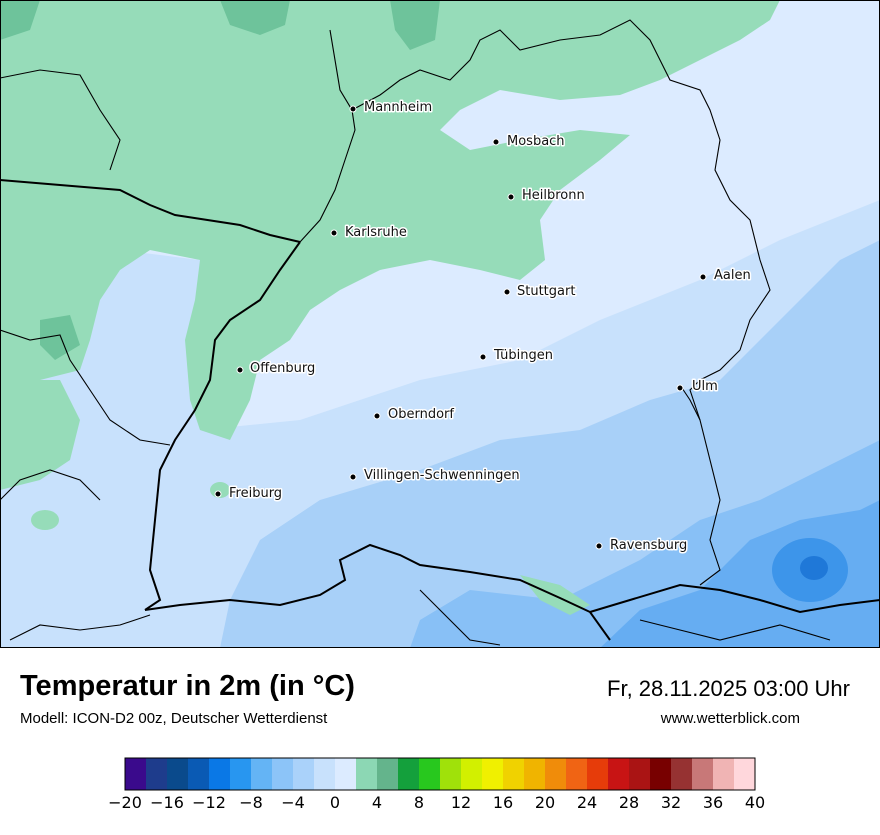 Image resolution: width=880 pixels, height=835 pixels. Describe the element at coordinates (523, 355) in the screenshot. I see `city-label-tuebingen: Tübingen` at that location.